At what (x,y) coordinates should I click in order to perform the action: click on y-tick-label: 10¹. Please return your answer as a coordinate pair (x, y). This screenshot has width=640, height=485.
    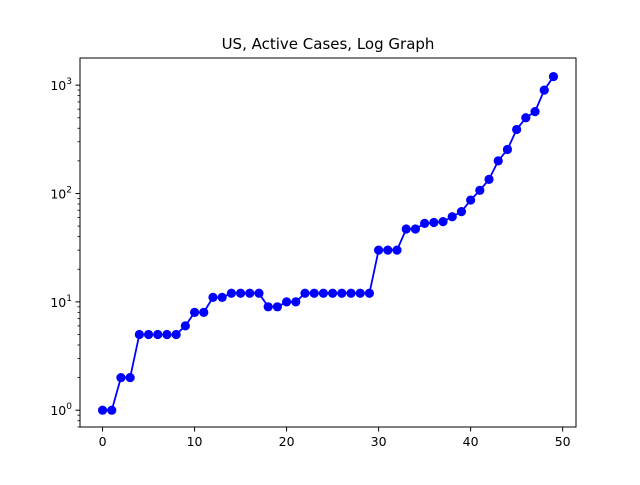
    Looking at the image, I should click on (61, 302).